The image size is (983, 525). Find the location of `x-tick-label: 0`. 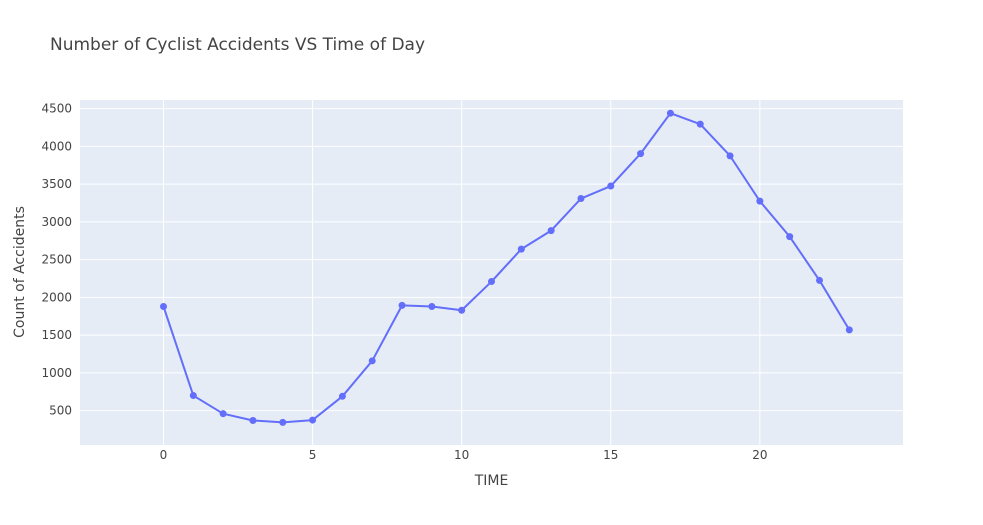

x-tick-label: 0 is located at coordinates (164, 455).